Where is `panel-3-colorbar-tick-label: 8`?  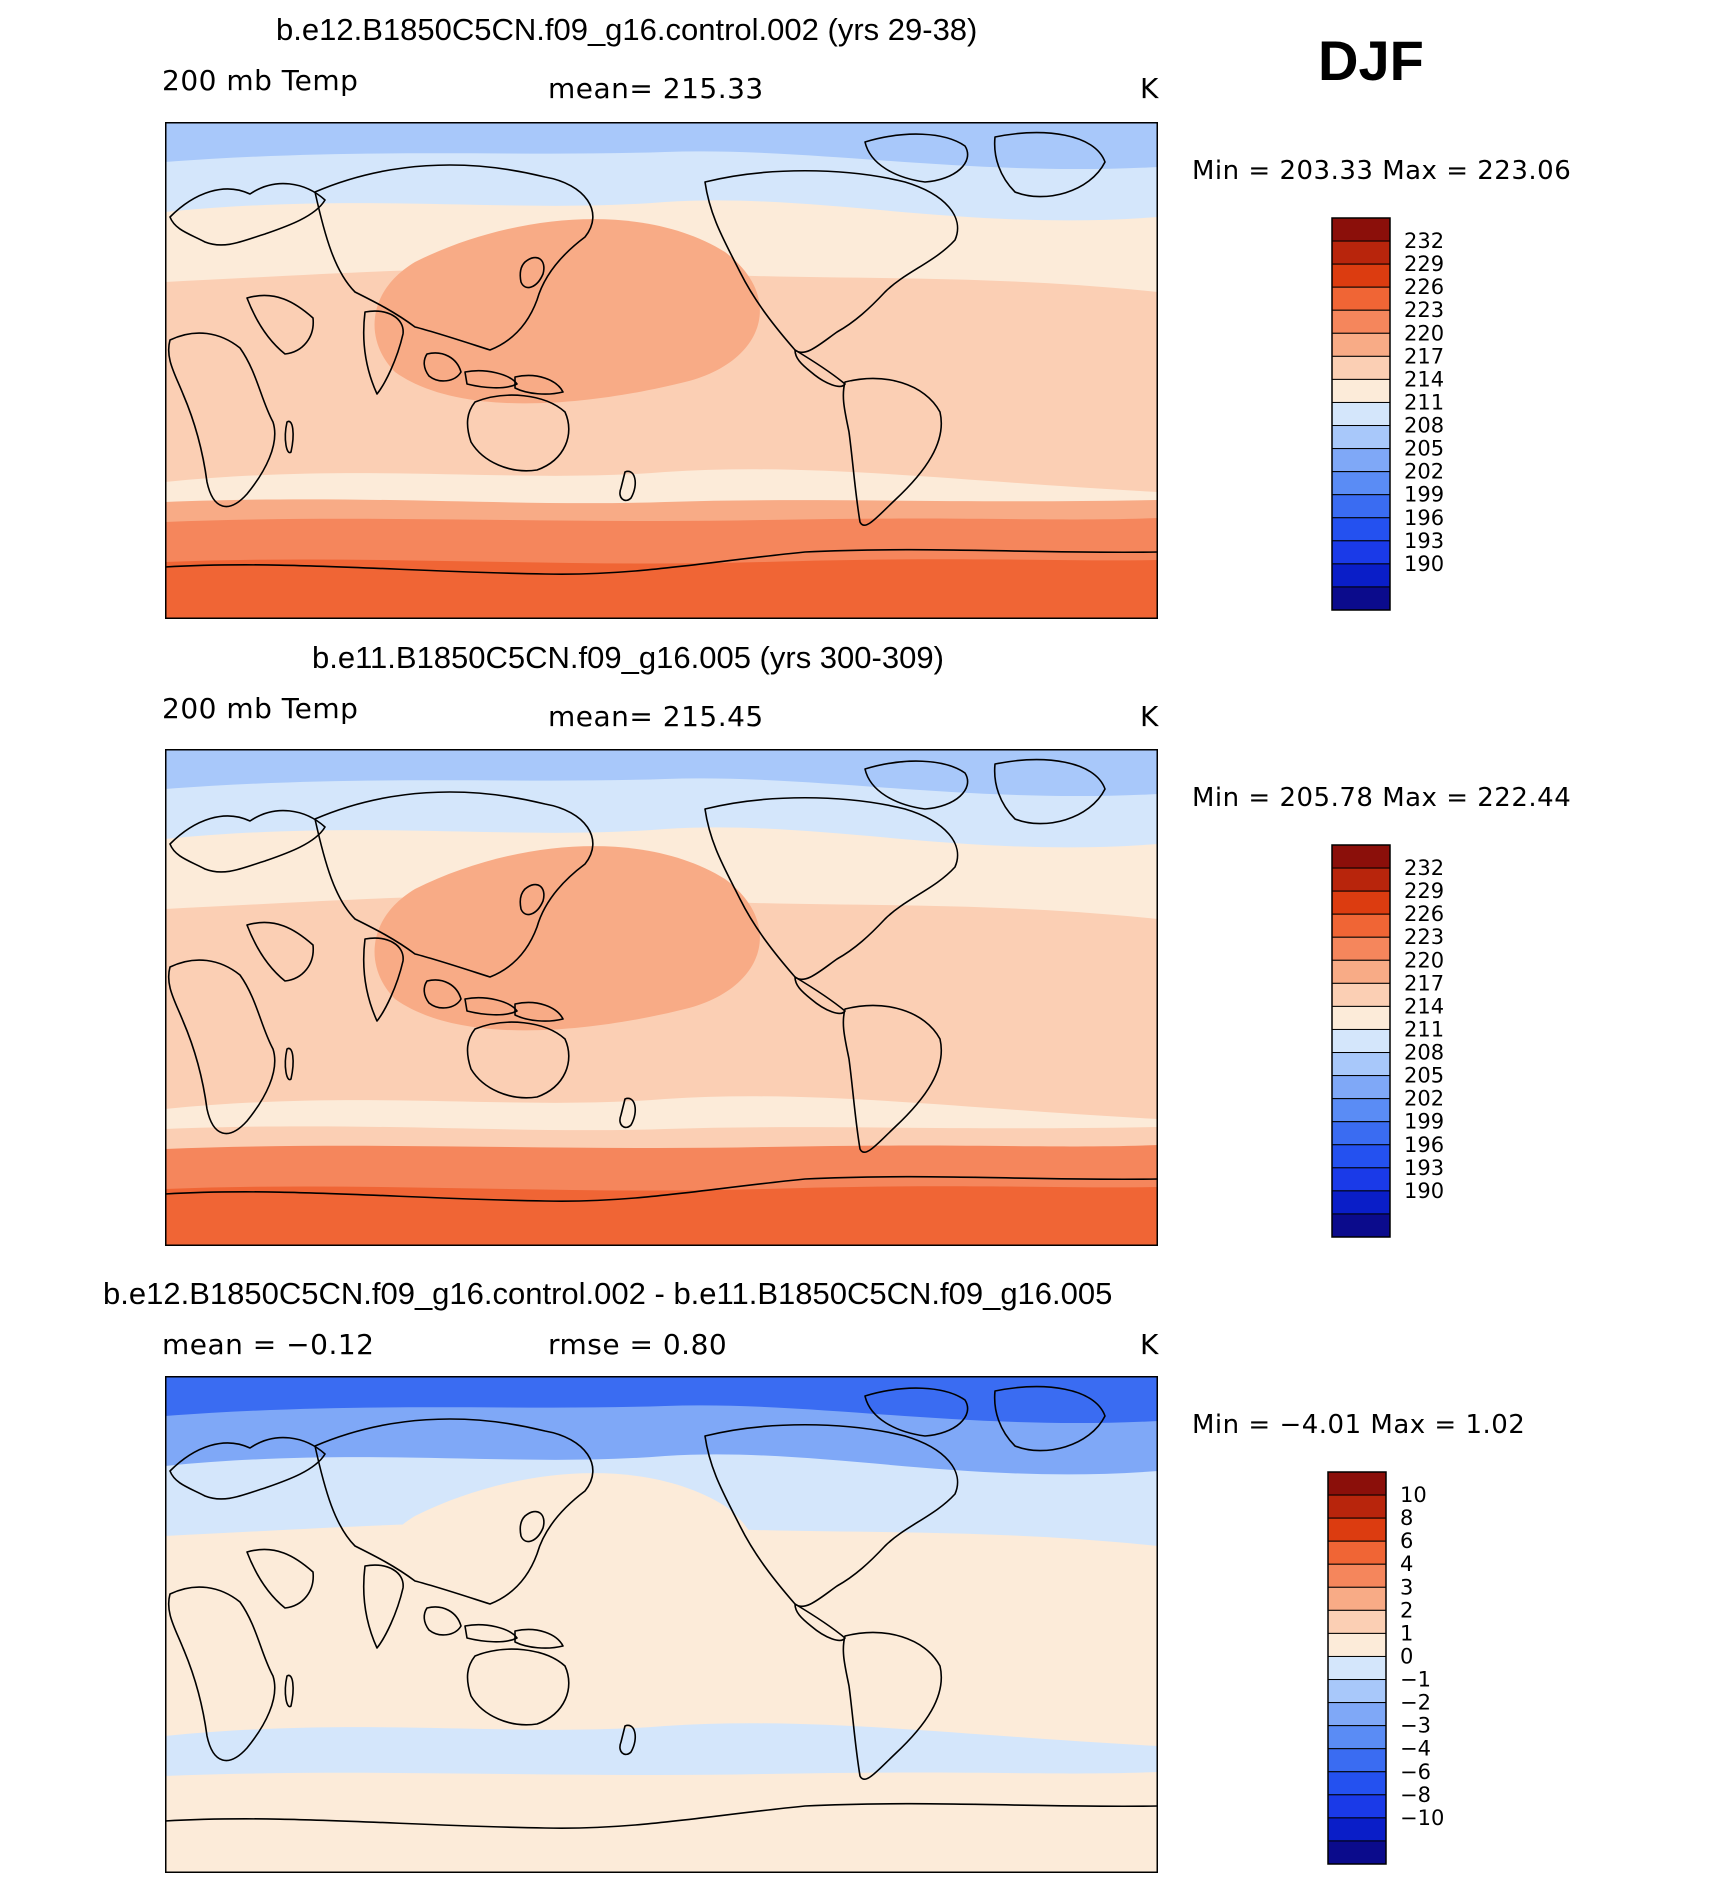
panel-3-colorbar-tick-label: 8 is located at coordinates (1406, 1518).